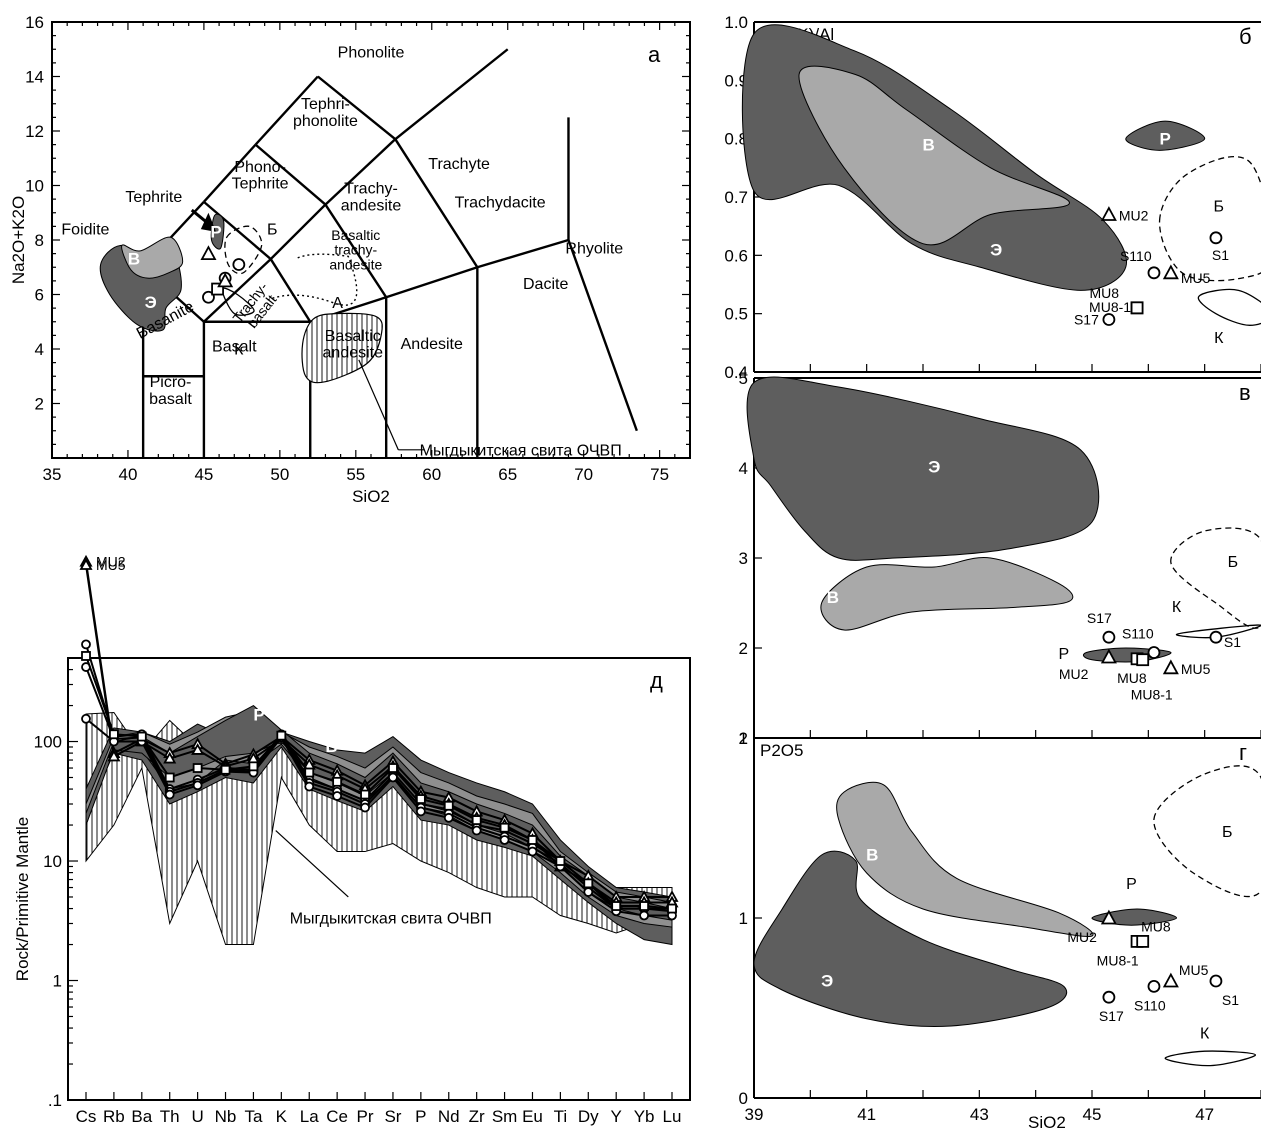 The width and height of the screenshot is (1261, 1130). What do you see at coordinates (34, 131) in the screenshot?
I see `y-tick-label: 12` at bounding box center [34, 131].